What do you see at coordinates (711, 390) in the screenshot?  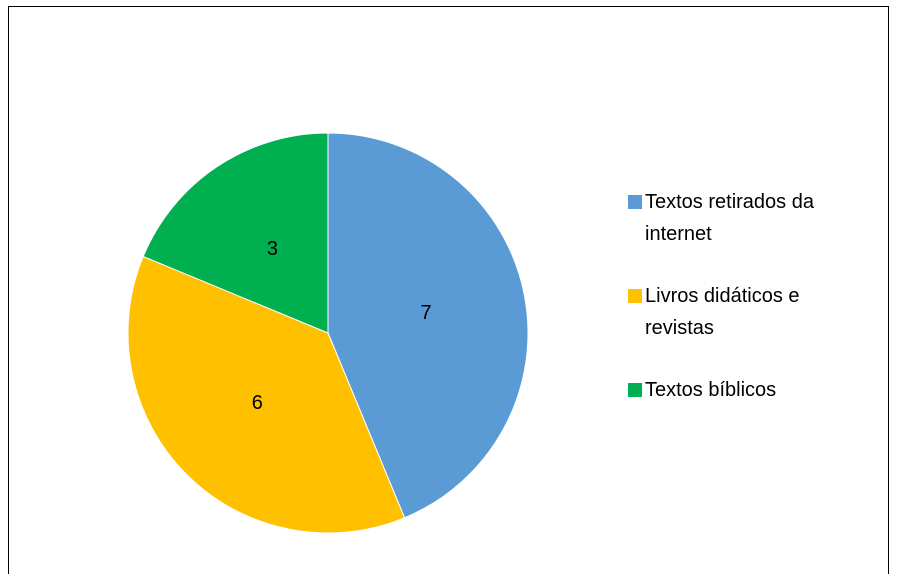 I see `legend-label: Textos bíblicos` at bounding box center [711, 390].